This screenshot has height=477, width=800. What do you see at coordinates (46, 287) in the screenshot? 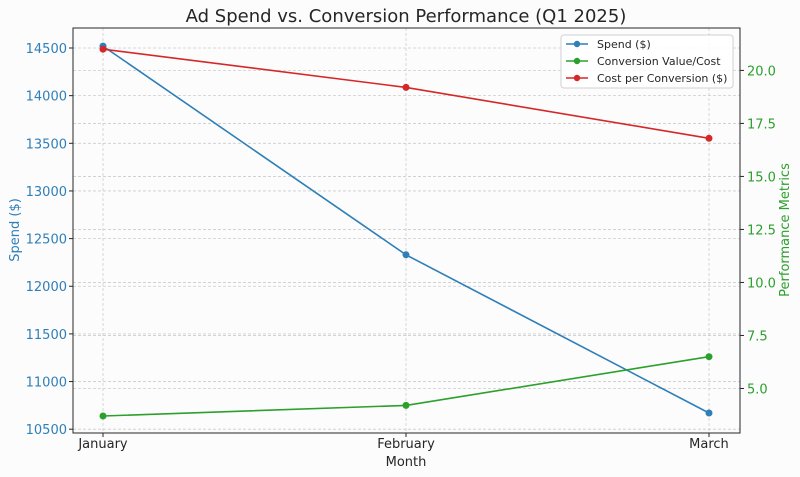
I see `left-tick-label: 12000` at bounding box center [46, 287].